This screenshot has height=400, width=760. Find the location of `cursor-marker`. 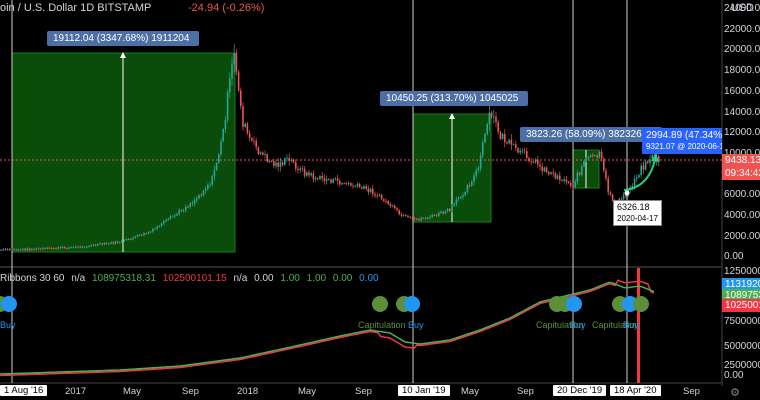

cursor-marker is located at coordinates (638, 325).